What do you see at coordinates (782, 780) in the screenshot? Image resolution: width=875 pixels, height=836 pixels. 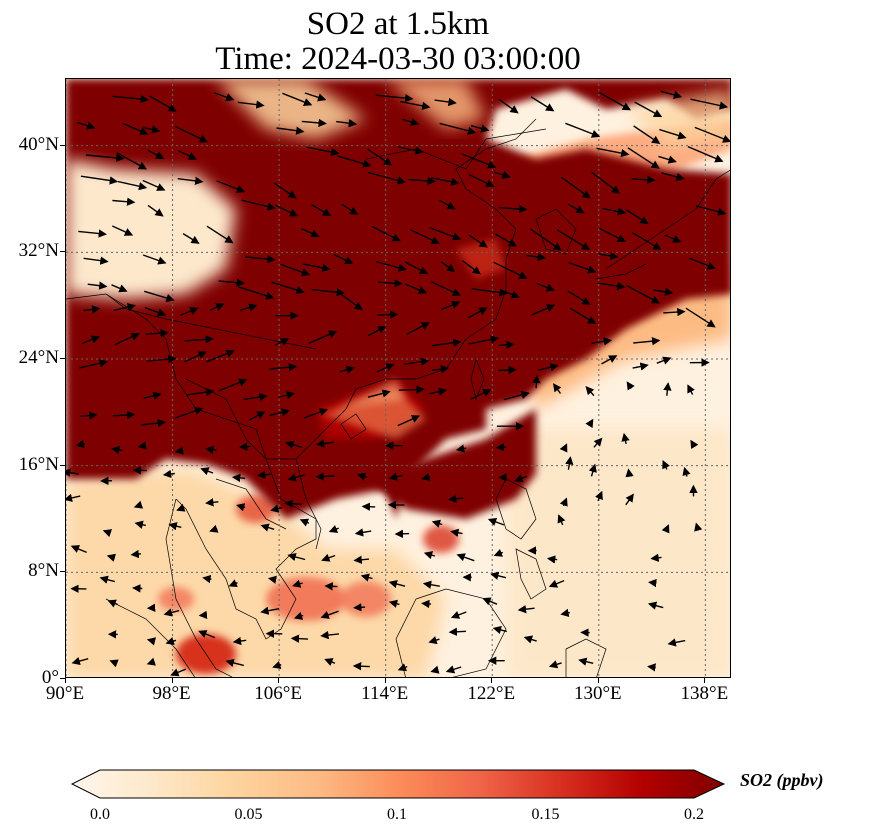 I see `colorbar-title: SO2 (ppbv)` at bounding box center [782, 780].